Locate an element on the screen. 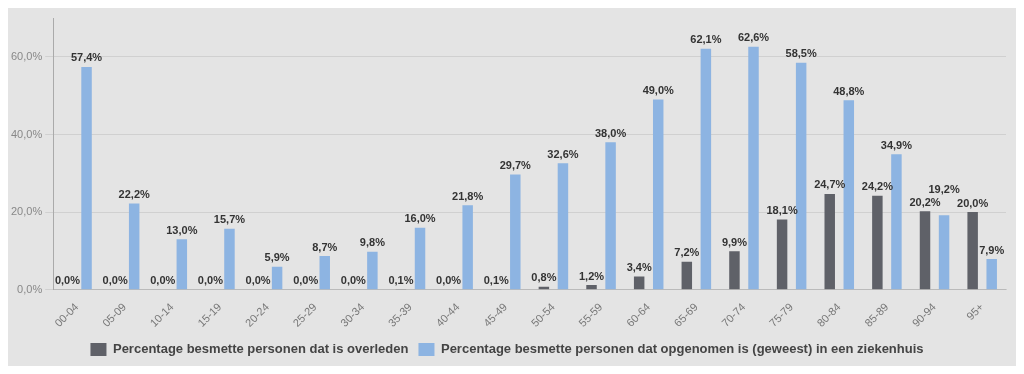 This screenshot has height=374, width=1024. data-label: 62,6% is located at coordinates (753, 37).